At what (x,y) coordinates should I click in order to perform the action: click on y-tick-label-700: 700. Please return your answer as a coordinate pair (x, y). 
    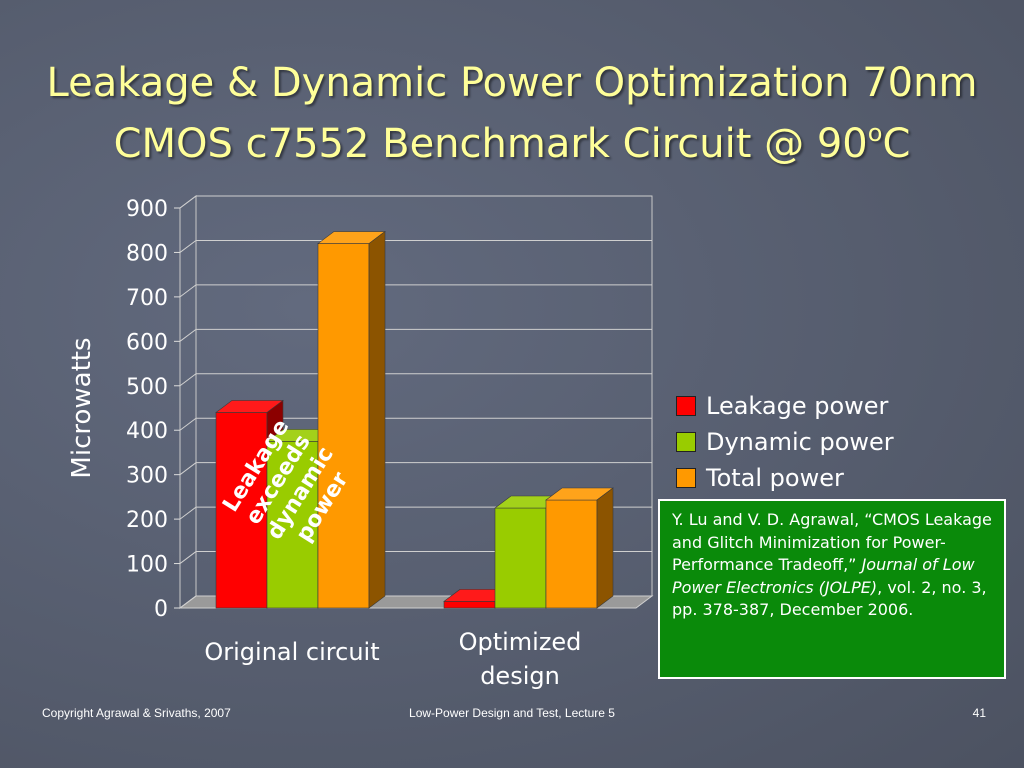
    Looking at the image, I should click on (147, 298).